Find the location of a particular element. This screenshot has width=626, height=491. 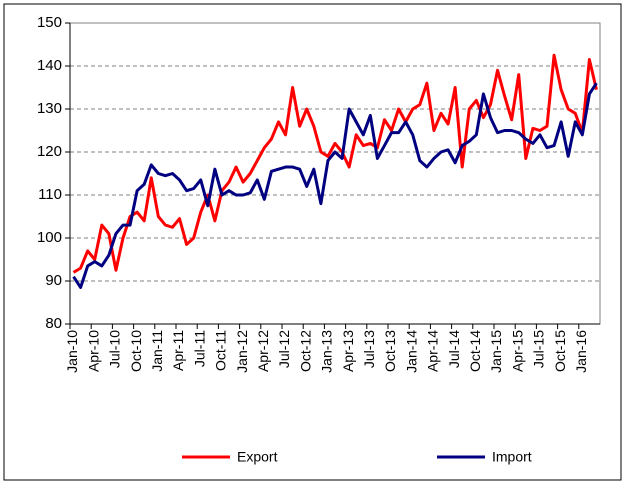

x-tick-label: Jul-11 is located at coordinates (199, 348).